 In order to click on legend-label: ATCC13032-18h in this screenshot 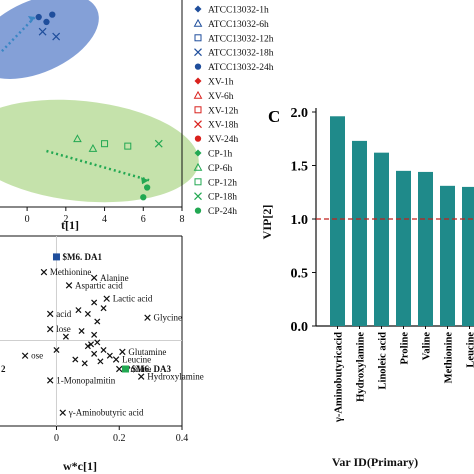, I will do `click(241, 54)`.